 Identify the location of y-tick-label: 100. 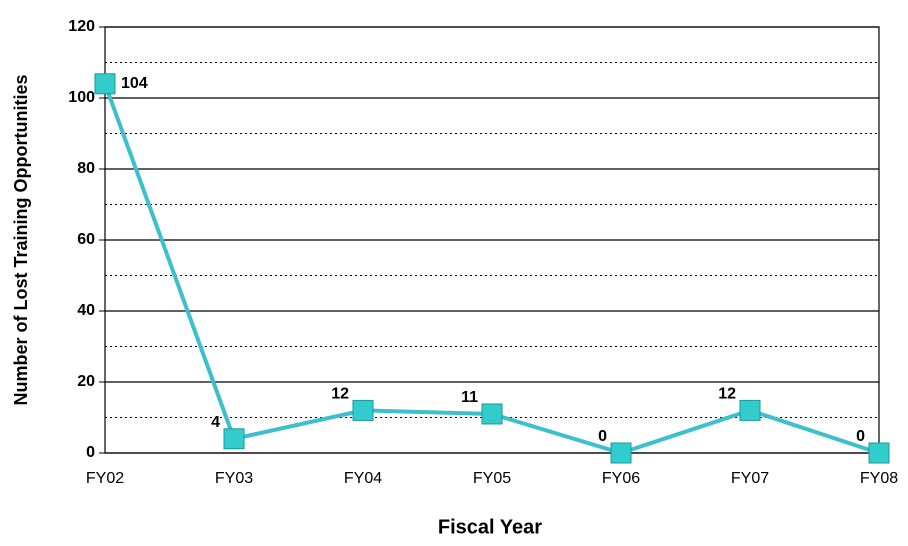
(81, 97).